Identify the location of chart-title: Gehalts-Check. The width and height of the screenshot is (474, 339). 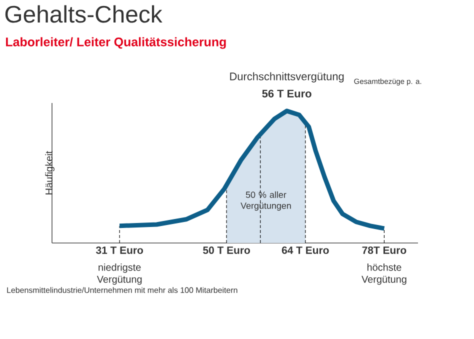
(83, 14).